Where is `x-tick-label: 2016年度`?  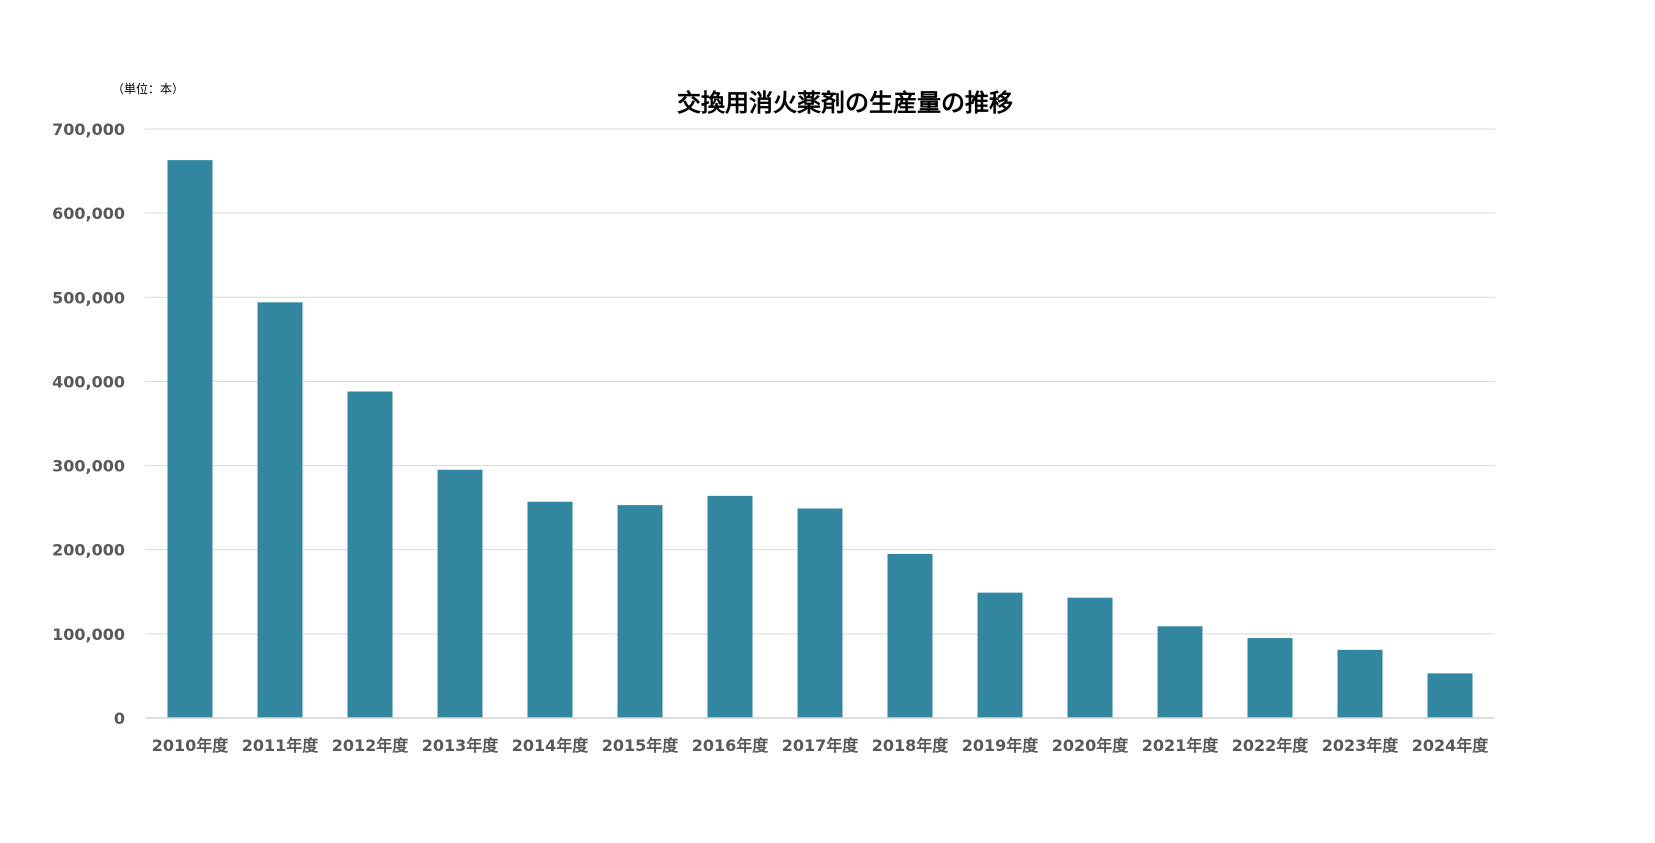 x-tick-label: 2016年度 is located at coordinates (731, 745).